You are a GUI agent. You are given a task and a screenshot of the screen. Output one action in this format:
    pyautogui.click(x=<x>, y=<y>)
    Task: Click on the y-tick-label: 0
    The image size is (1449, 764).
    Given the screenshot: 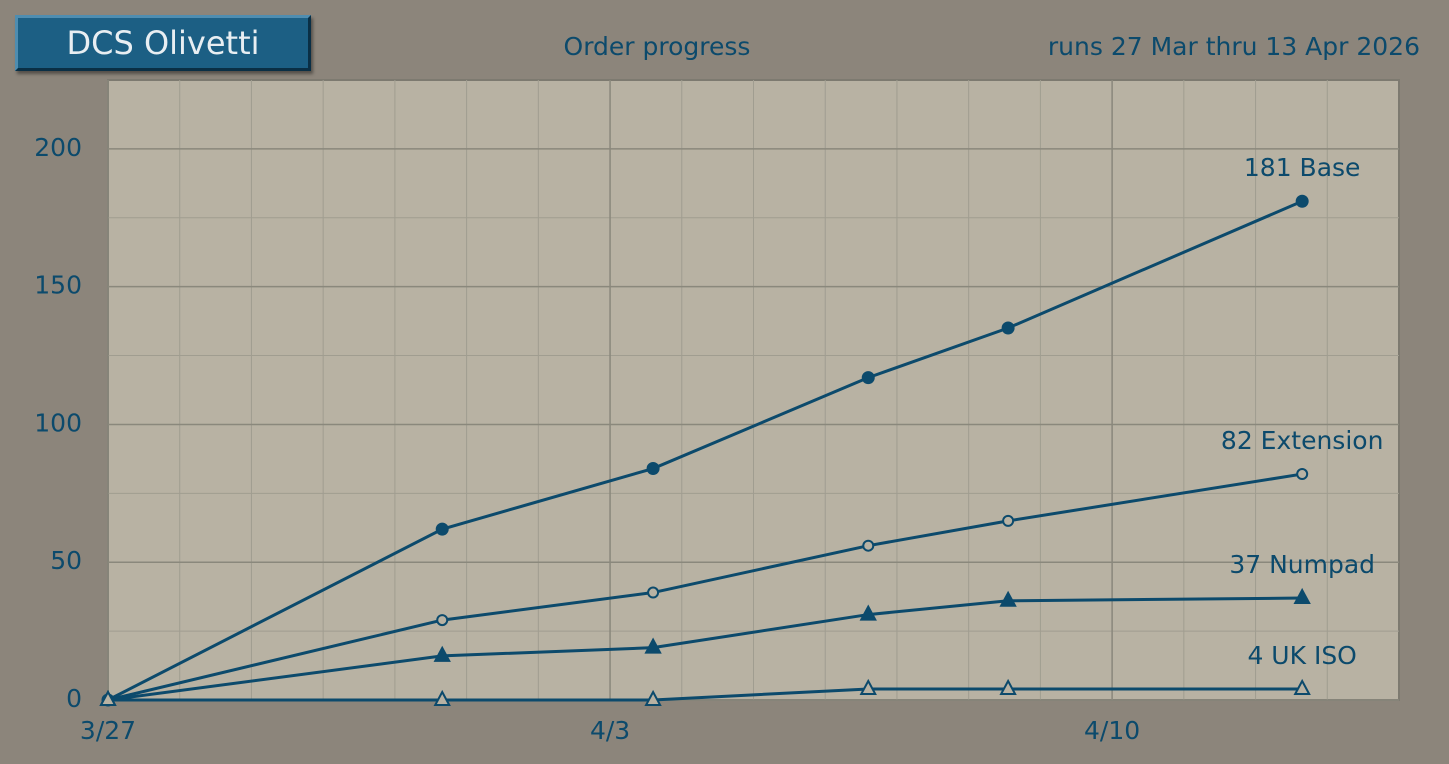 What is the action you would take?
    pyautogui.click(x=74, y=698)
    